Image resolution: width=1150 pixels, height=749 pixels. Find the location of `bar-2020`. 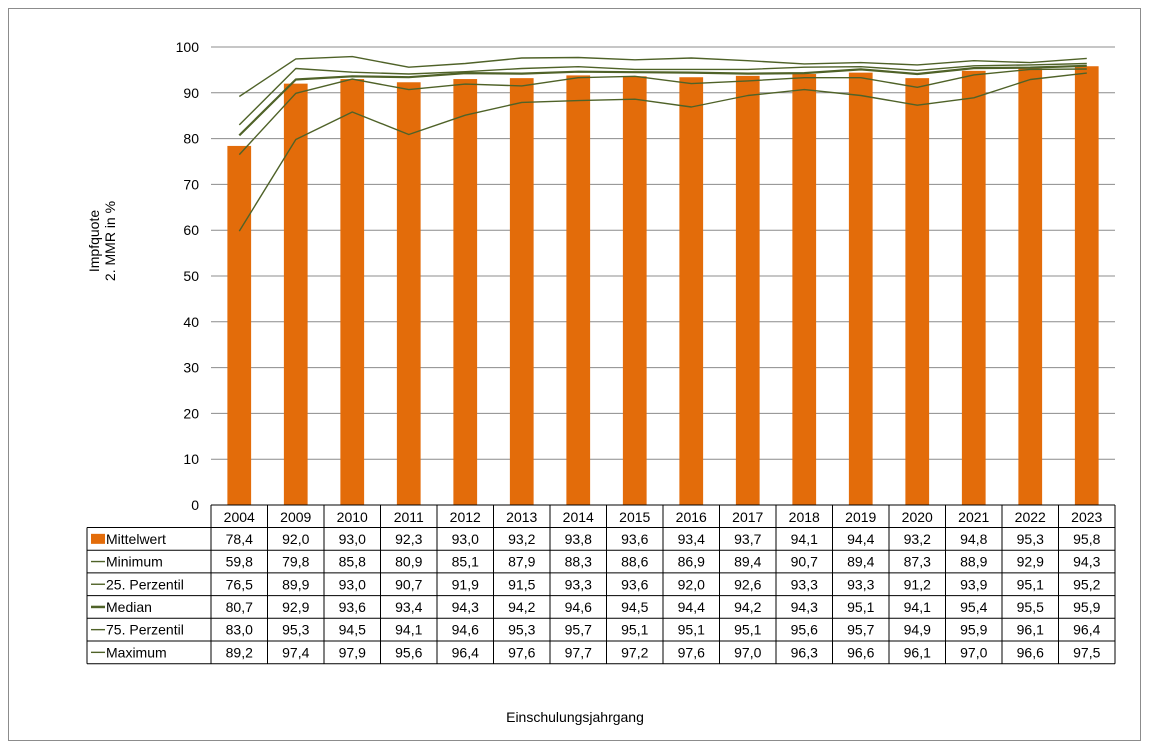

bar-2020 is located at coordinates (917, 292).